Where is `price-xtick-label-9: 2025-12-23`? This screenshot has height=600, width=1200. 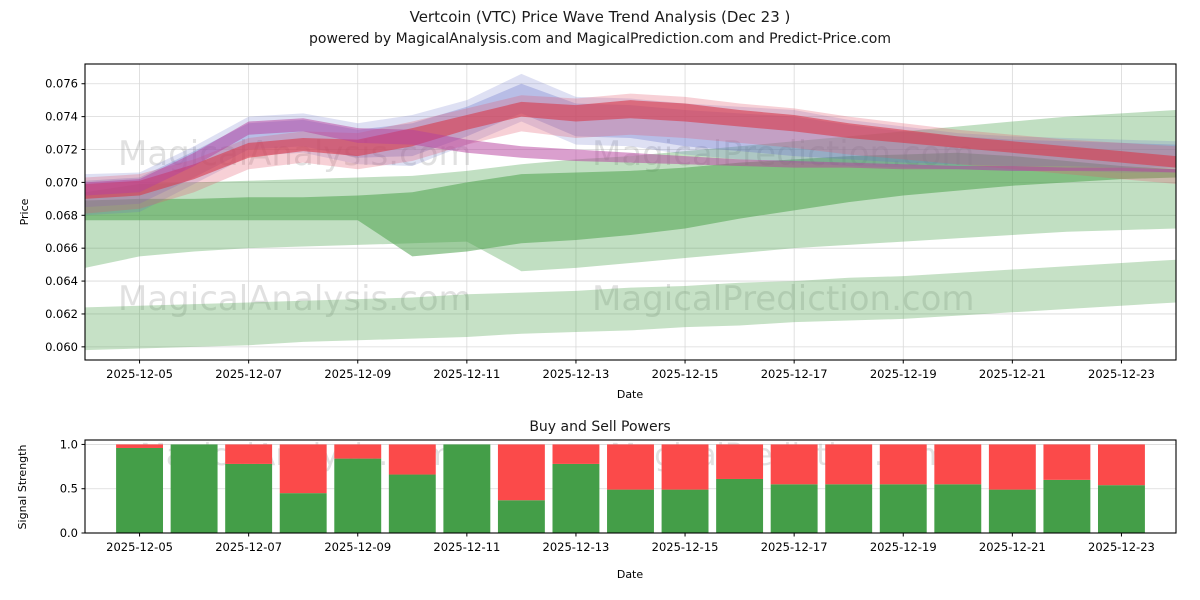
price-xtick-label-9: 2025-12-23 is located at coordinates (1121, 374).